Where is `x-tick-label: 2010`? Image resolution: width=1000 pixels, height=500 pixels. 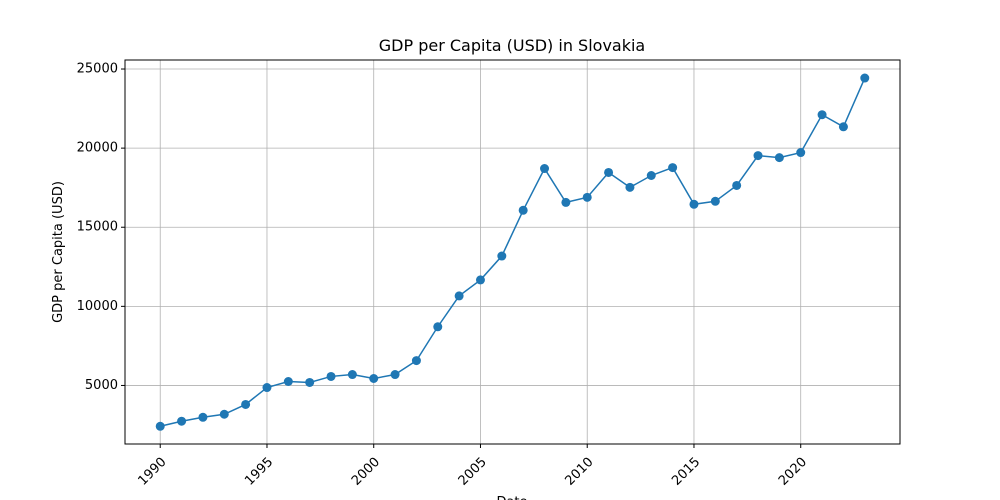
x-tick-label: 2010 is located at coordinates (580, 472).